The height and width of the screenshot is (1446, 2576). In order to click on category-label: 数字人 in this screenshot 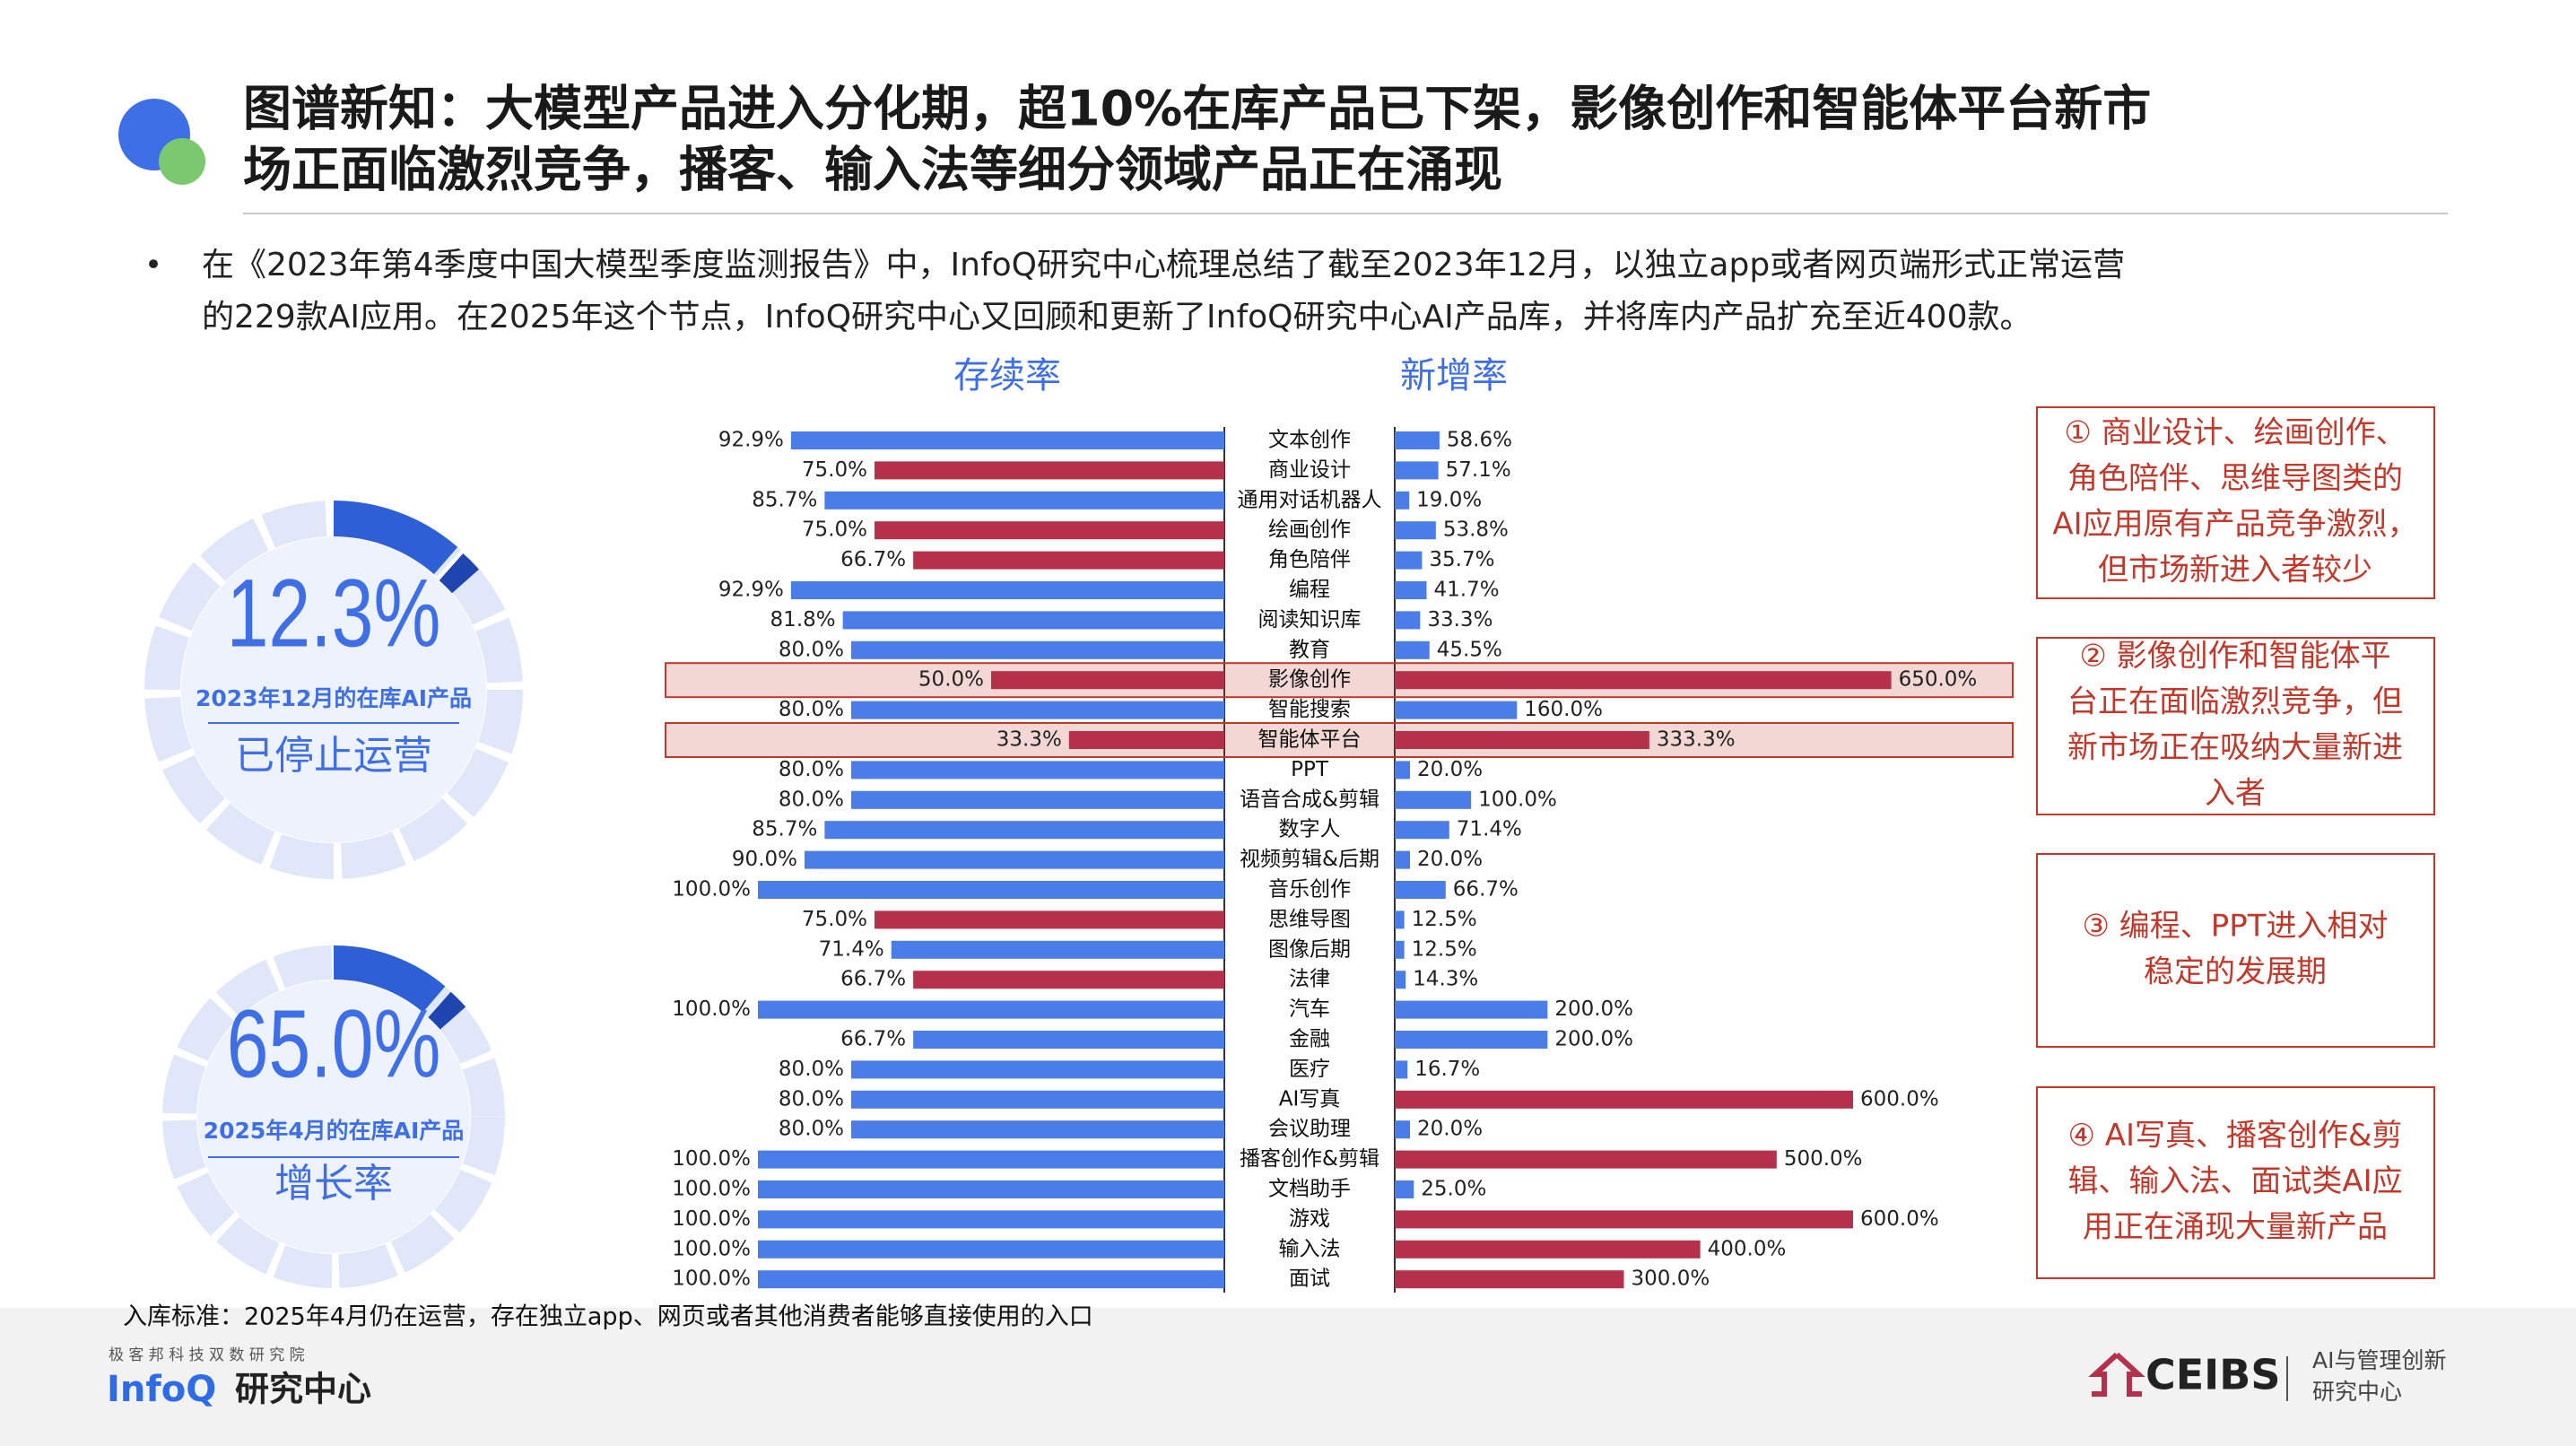, I will do `click(1310, 829)`.